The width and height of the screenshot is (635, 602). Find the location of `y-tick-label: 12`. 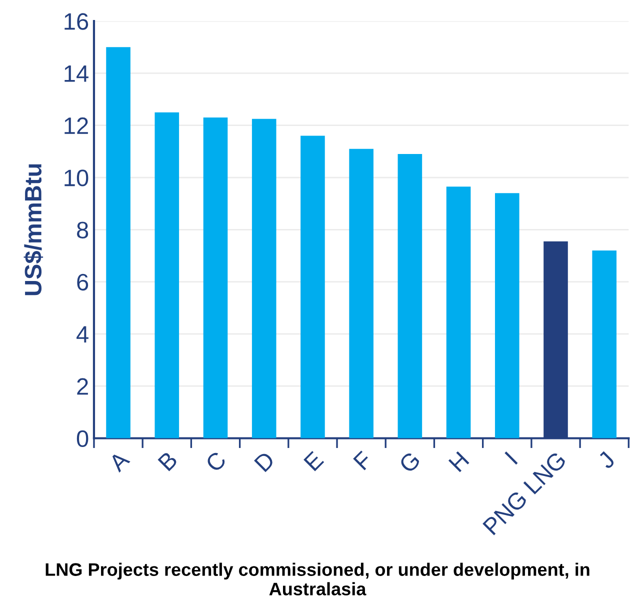

y-tick-label: 12 is located at coordinates (76, 125).